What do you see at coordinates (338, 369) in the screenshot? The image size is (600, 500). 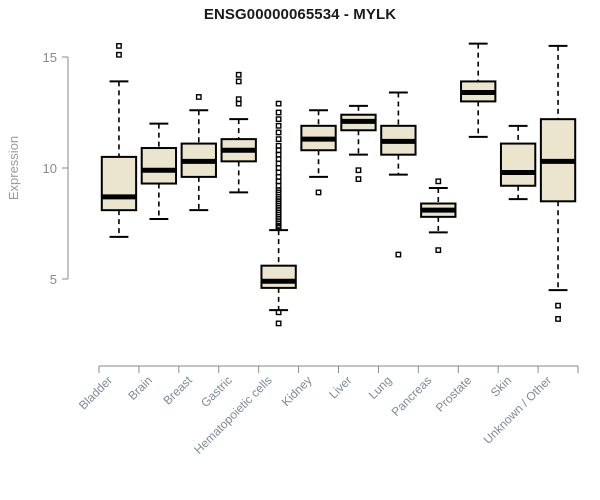 I see `x-axis` at bounding box center [338, 369].